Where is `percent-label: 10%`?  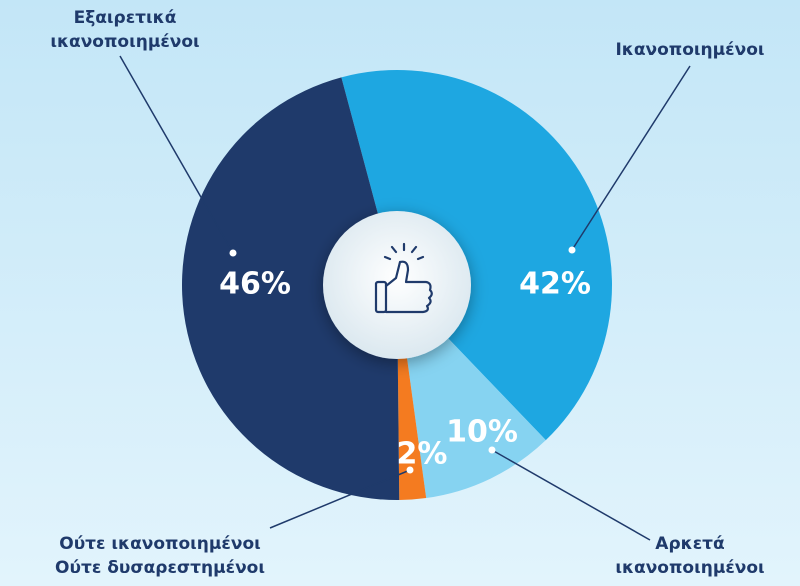 percent-label: 10% is located at coordinates (482, 432).